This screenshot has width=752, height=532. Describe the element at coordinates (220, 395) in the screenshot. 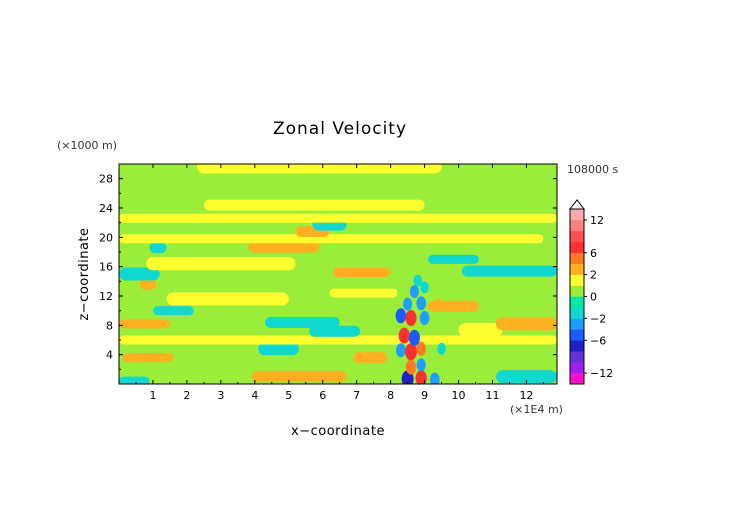

I see `x-tick-label: 3` at that location.